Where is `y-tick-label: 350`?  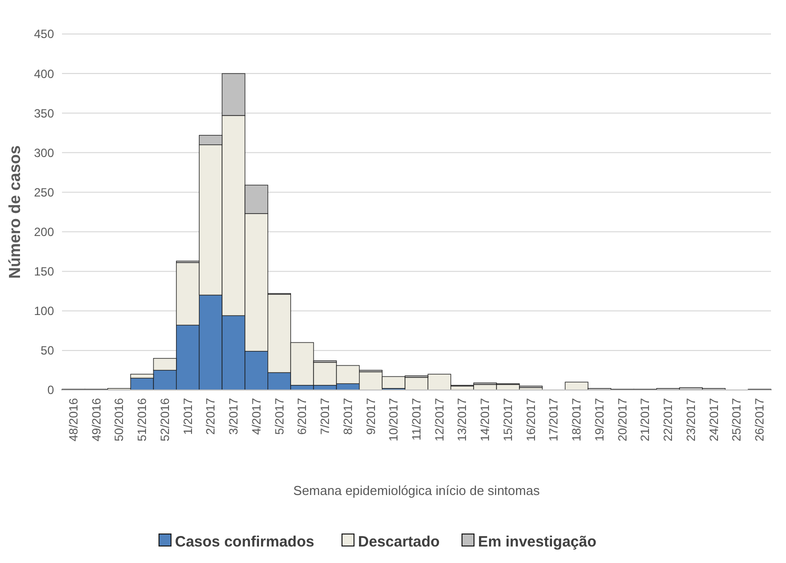 y-tick-label: 350 is located at coordinates (44, 113).